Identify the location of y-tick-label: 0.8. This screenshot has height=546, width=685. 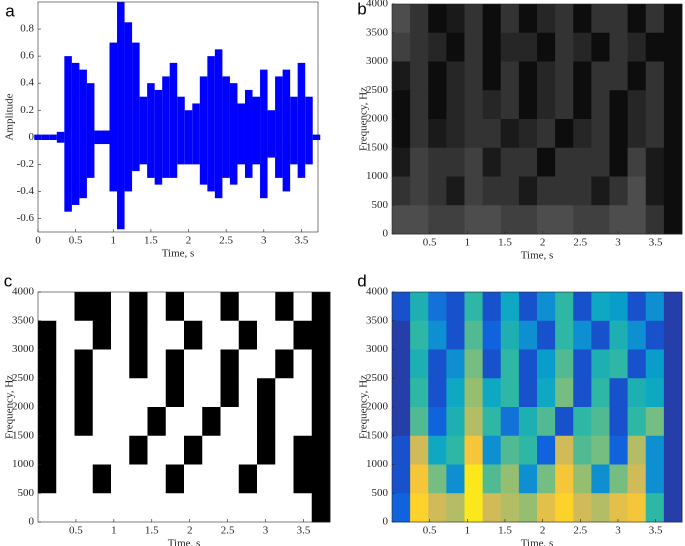
(27, 29).